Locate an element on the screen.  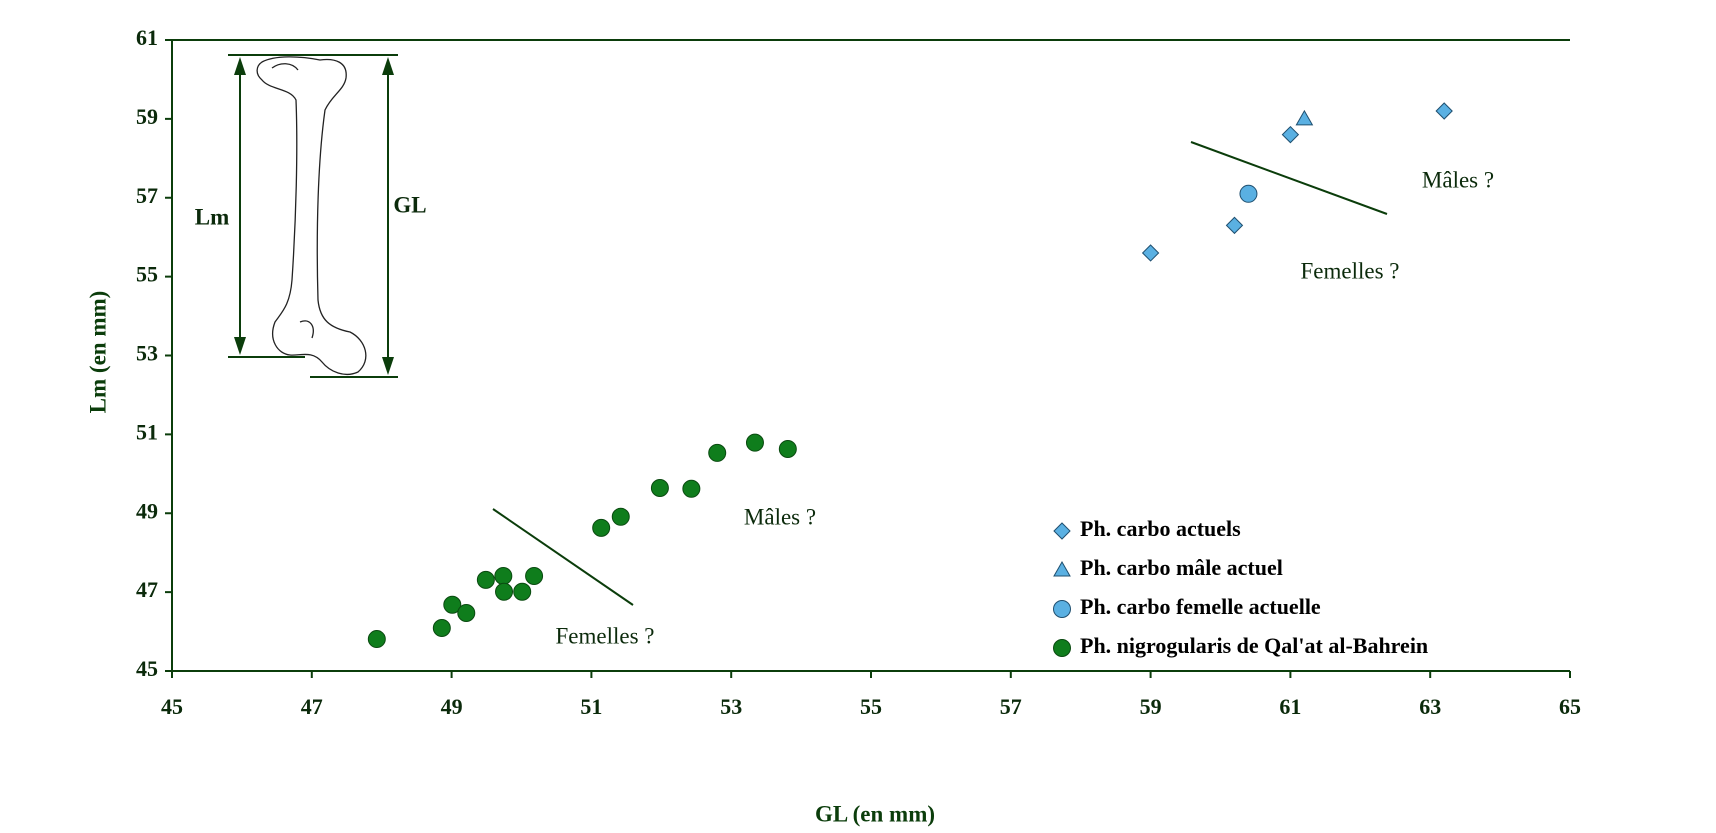
x-tick-label: 47 is located at coordinates (312, 706).